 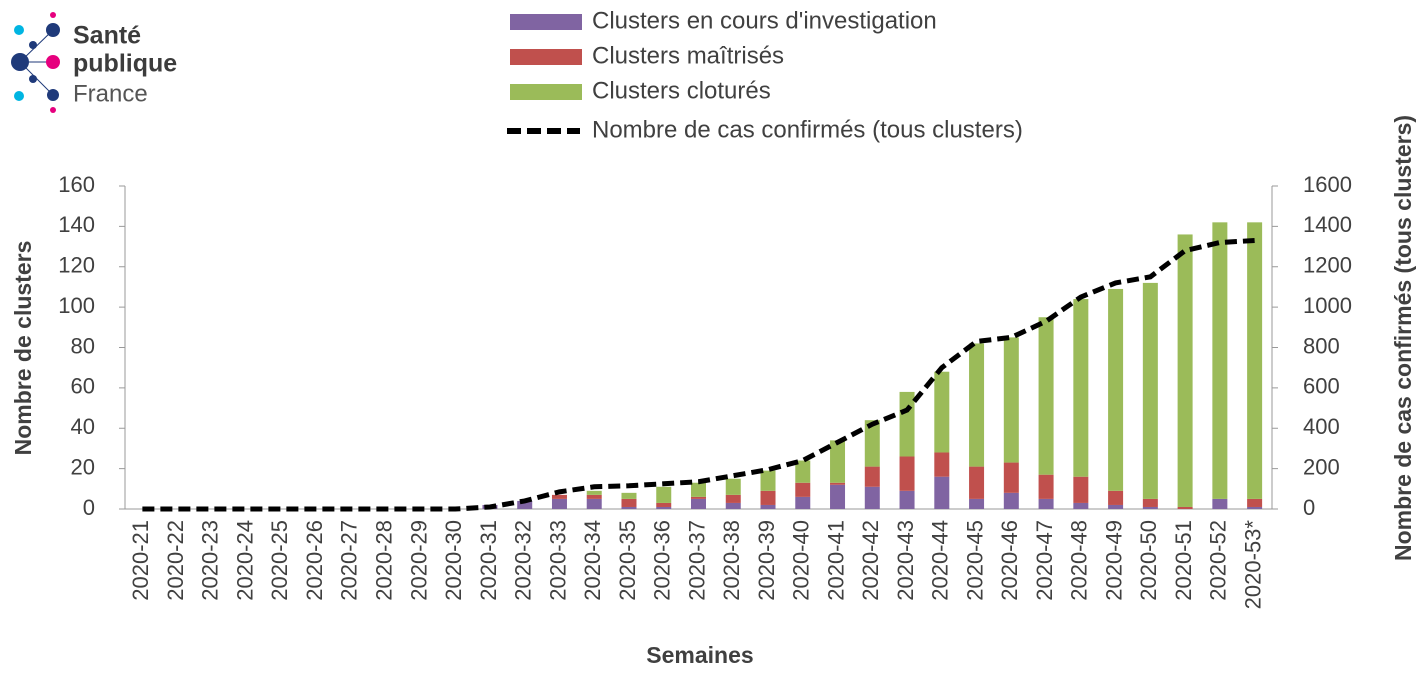 What do you see at coordinates (1321, 426) in the screenshot?
I see `y2-tick-label: 400` at bounding box center [1321, 426].